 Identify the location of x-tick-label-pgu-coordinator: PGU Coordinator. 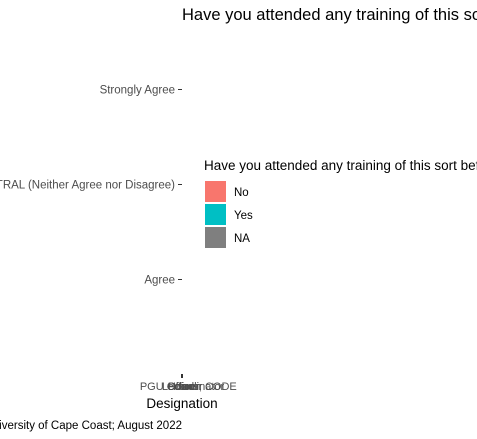
(182, 387).